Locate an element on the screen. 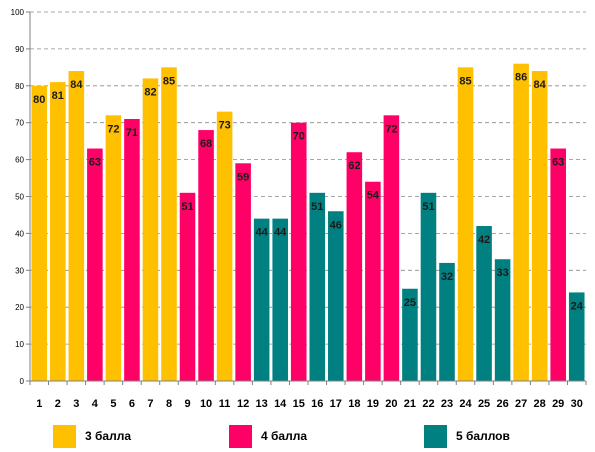  x-tick-label-23: 23 is located at coordinates (447, 404).